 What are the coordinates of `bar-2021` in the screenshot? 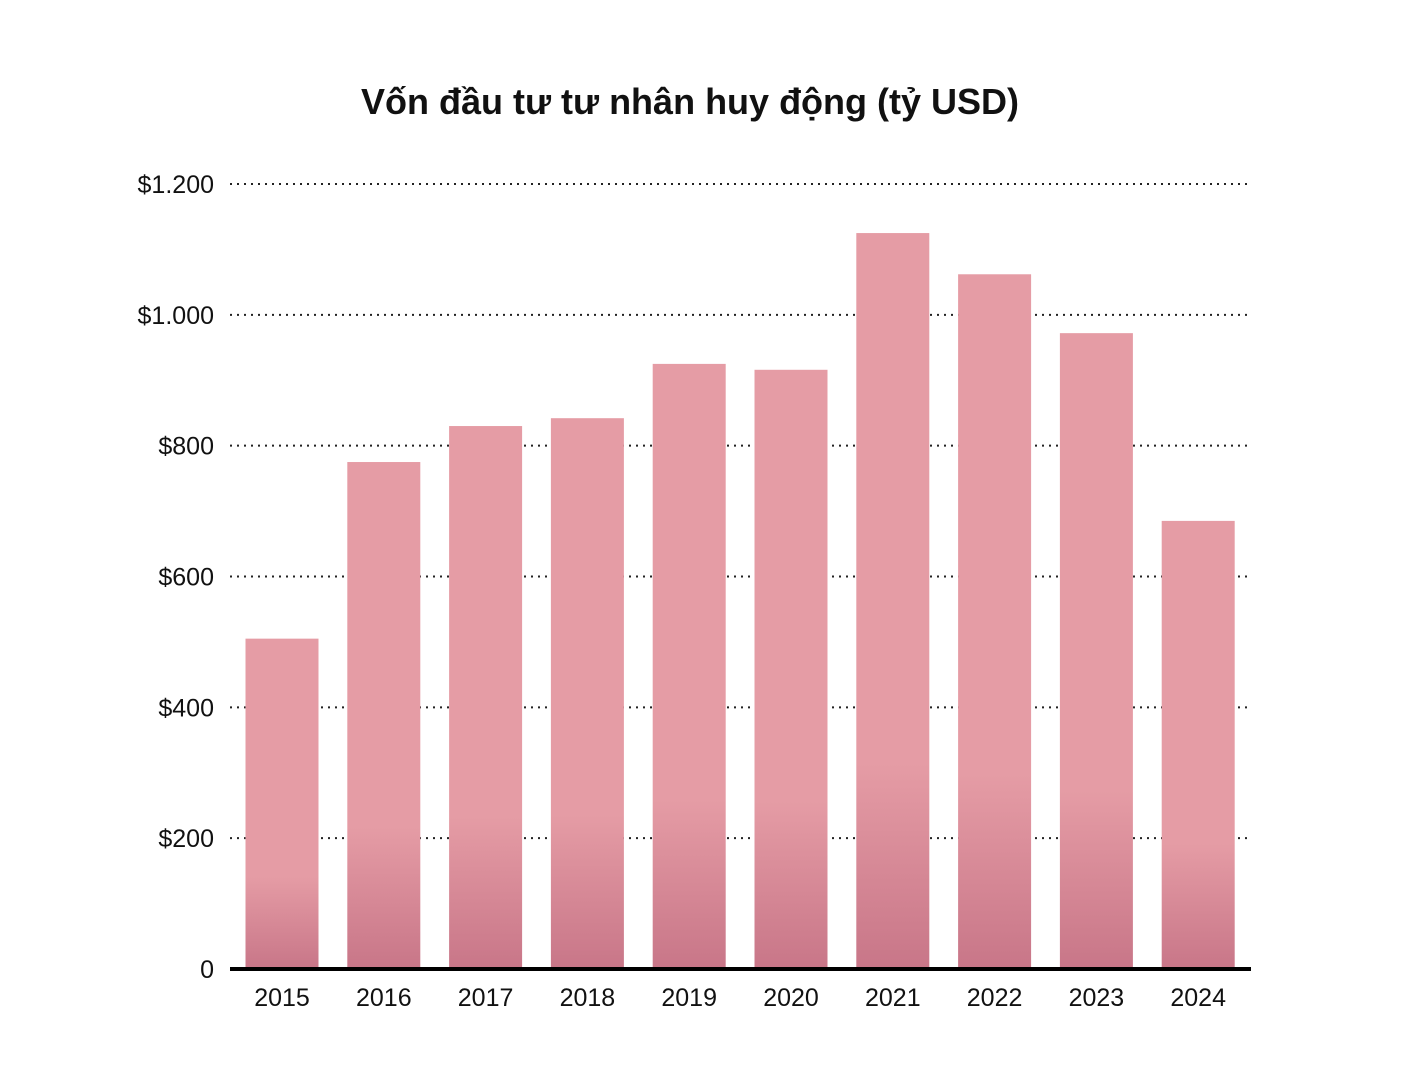 It's located at (893, 601).